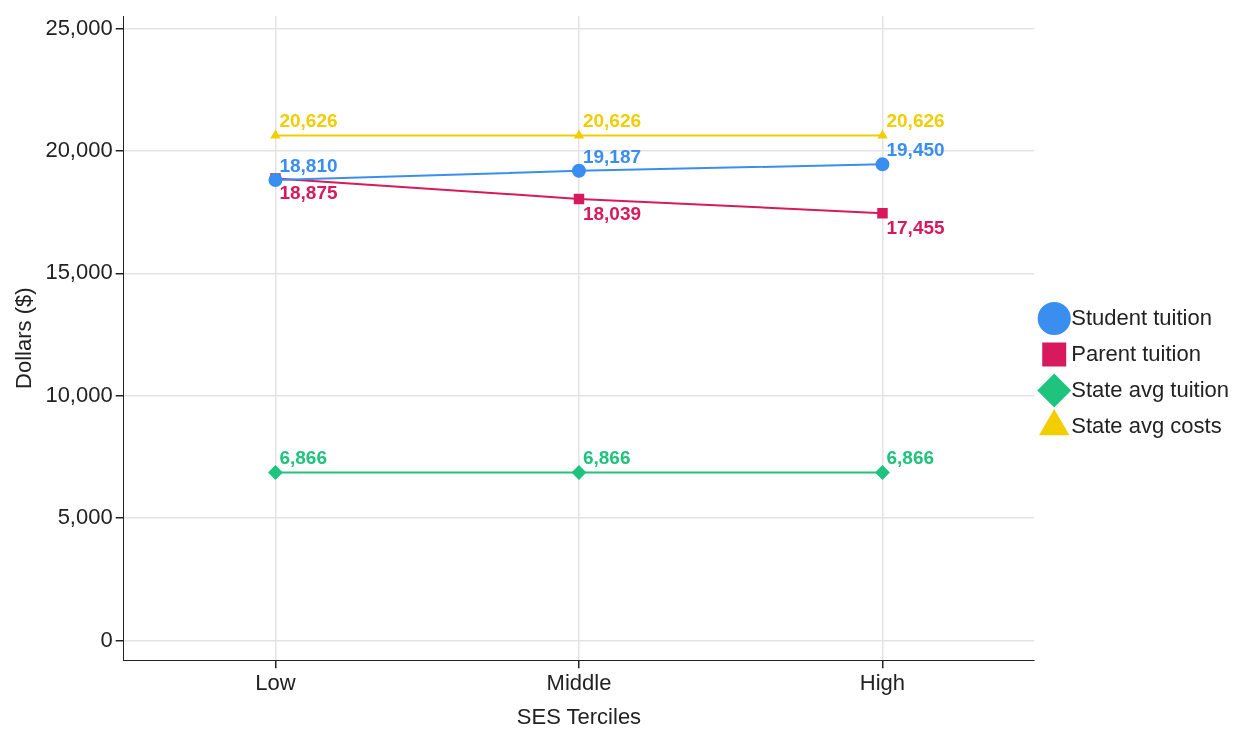  I want to click on x-tick-label: High, so click(882, 683).